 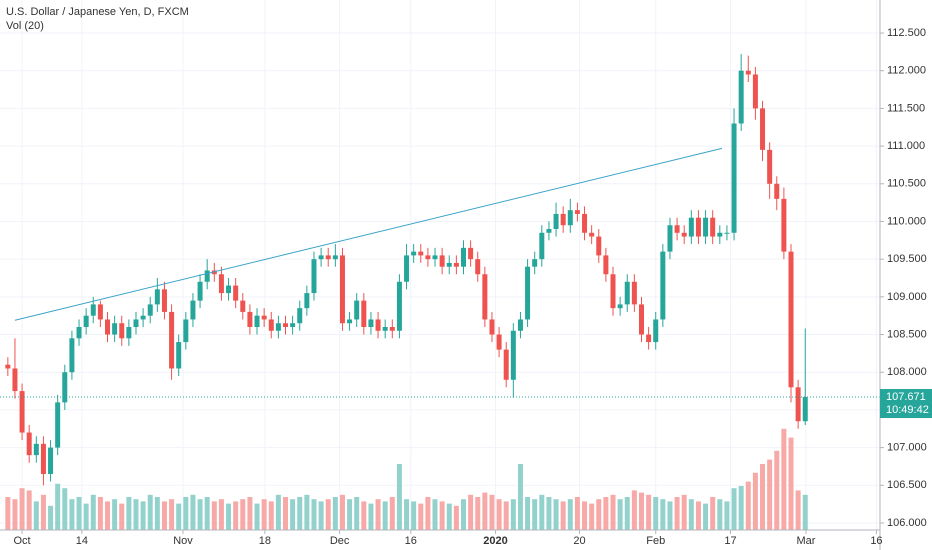 I want to click on y-tick-label: 111.500, so click(x=906, y=108).